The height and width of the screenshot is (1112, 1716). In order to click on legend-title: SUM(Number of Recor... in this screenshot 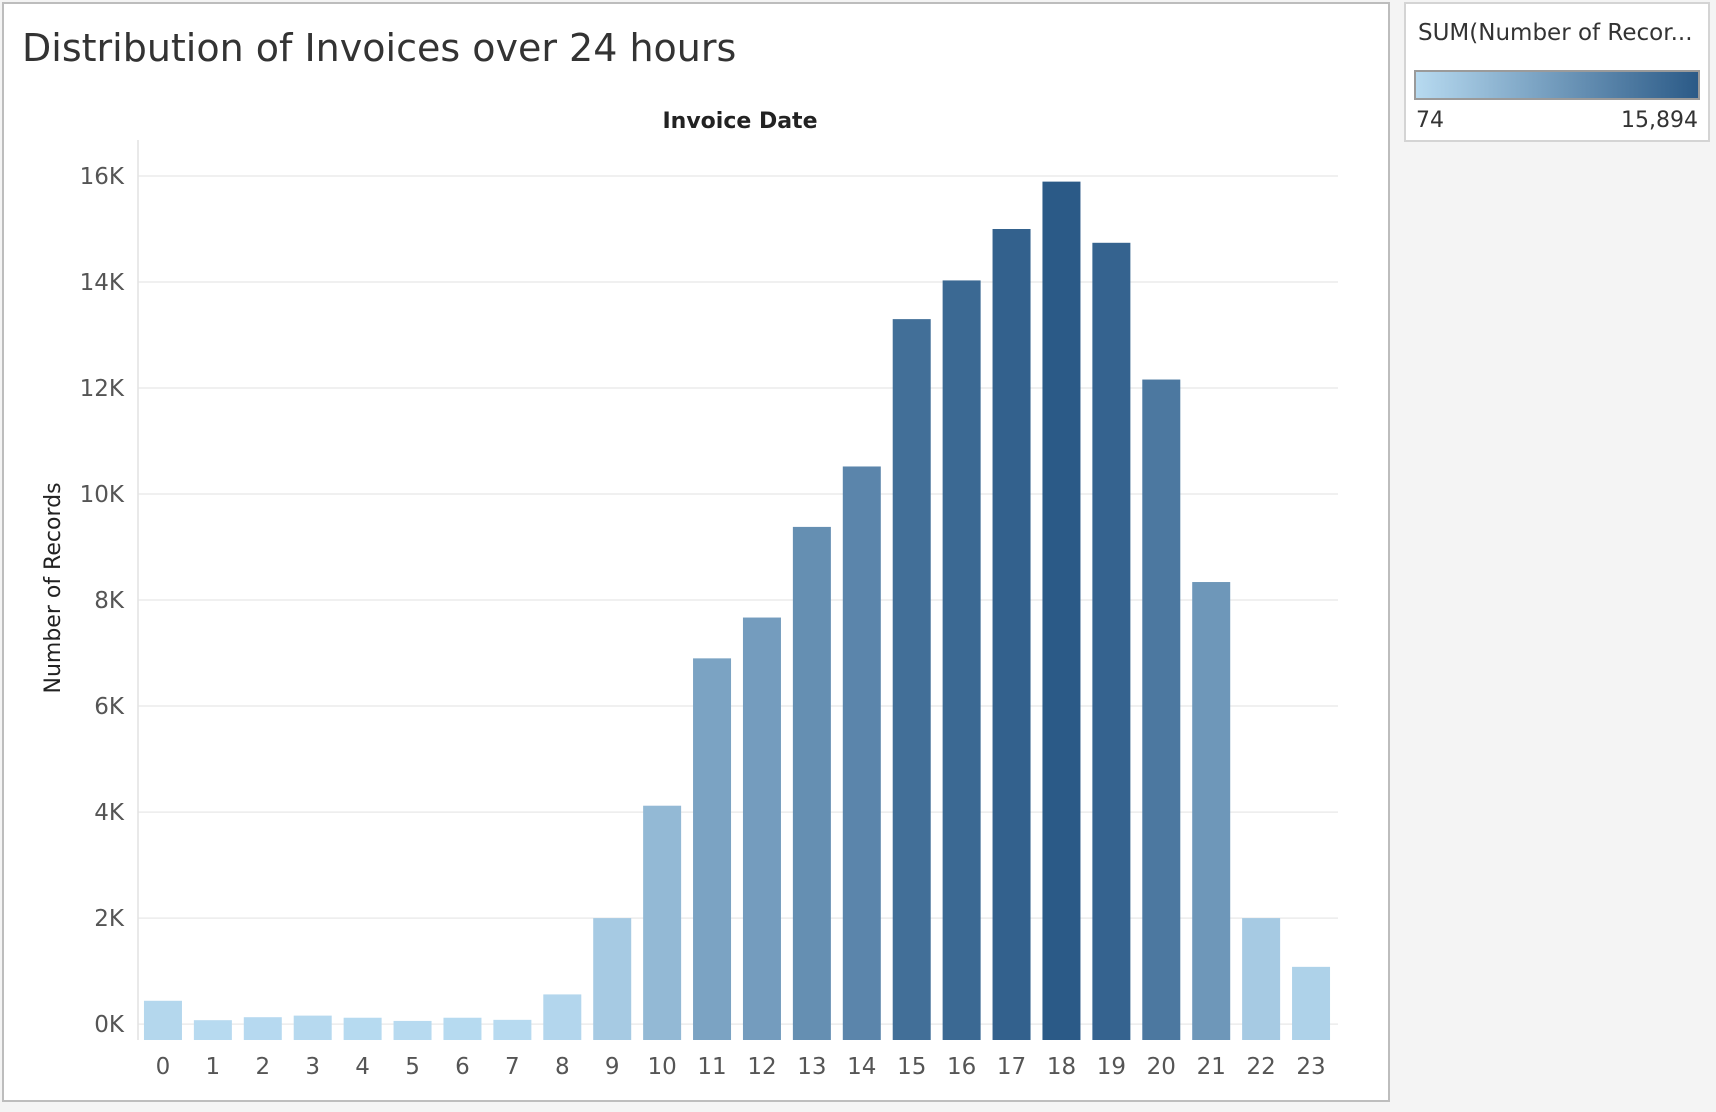, I will do `click(1555, 33)`.